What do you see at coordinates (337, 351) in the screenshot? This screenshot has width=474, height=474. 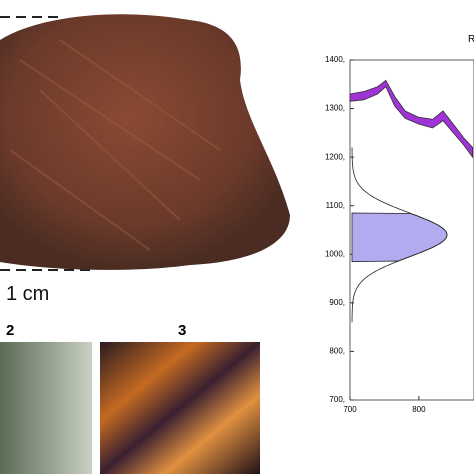 I see `y-tick-label: 800,` at bounding box center [337, 351].